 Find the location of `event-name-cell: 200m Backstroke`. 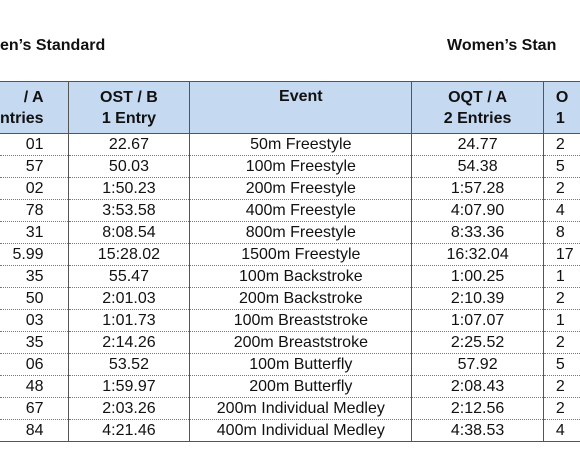

event-name-cell: 200m Backstroke is located at coordinates (300, 298).